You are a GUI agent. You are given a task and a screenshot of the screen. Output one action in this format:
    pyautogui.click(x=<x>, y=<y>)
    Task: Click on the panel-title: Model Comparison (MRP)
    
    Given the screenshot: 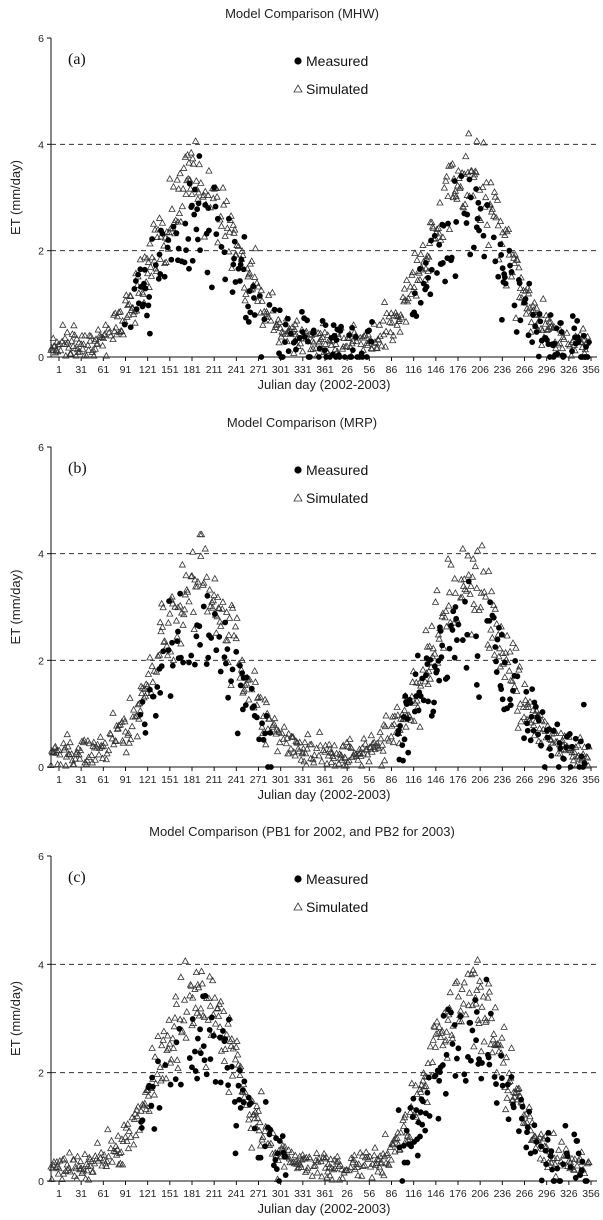 What is the action you would take?
    pyautogui.click(x=302, y=422)
    